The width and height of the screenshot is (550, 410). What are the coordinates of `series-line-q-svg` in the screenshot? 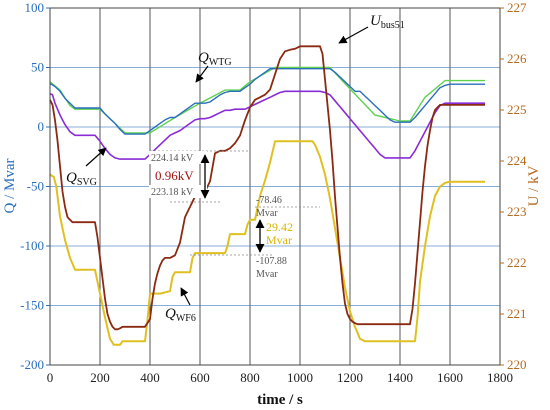 It's located at (267, 125).